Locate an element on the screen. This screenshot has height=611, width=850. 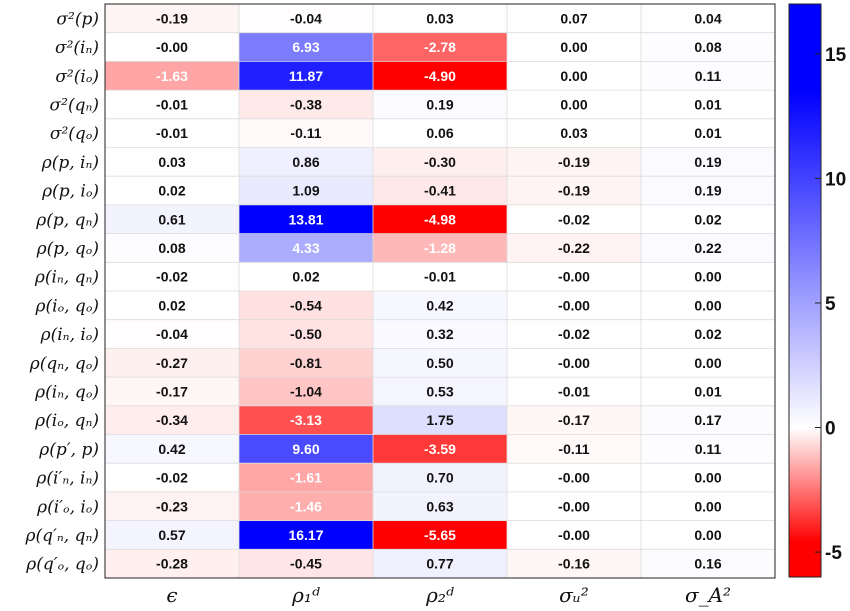
cell-value-label: -5.65 is located at coordinates (440, 535).